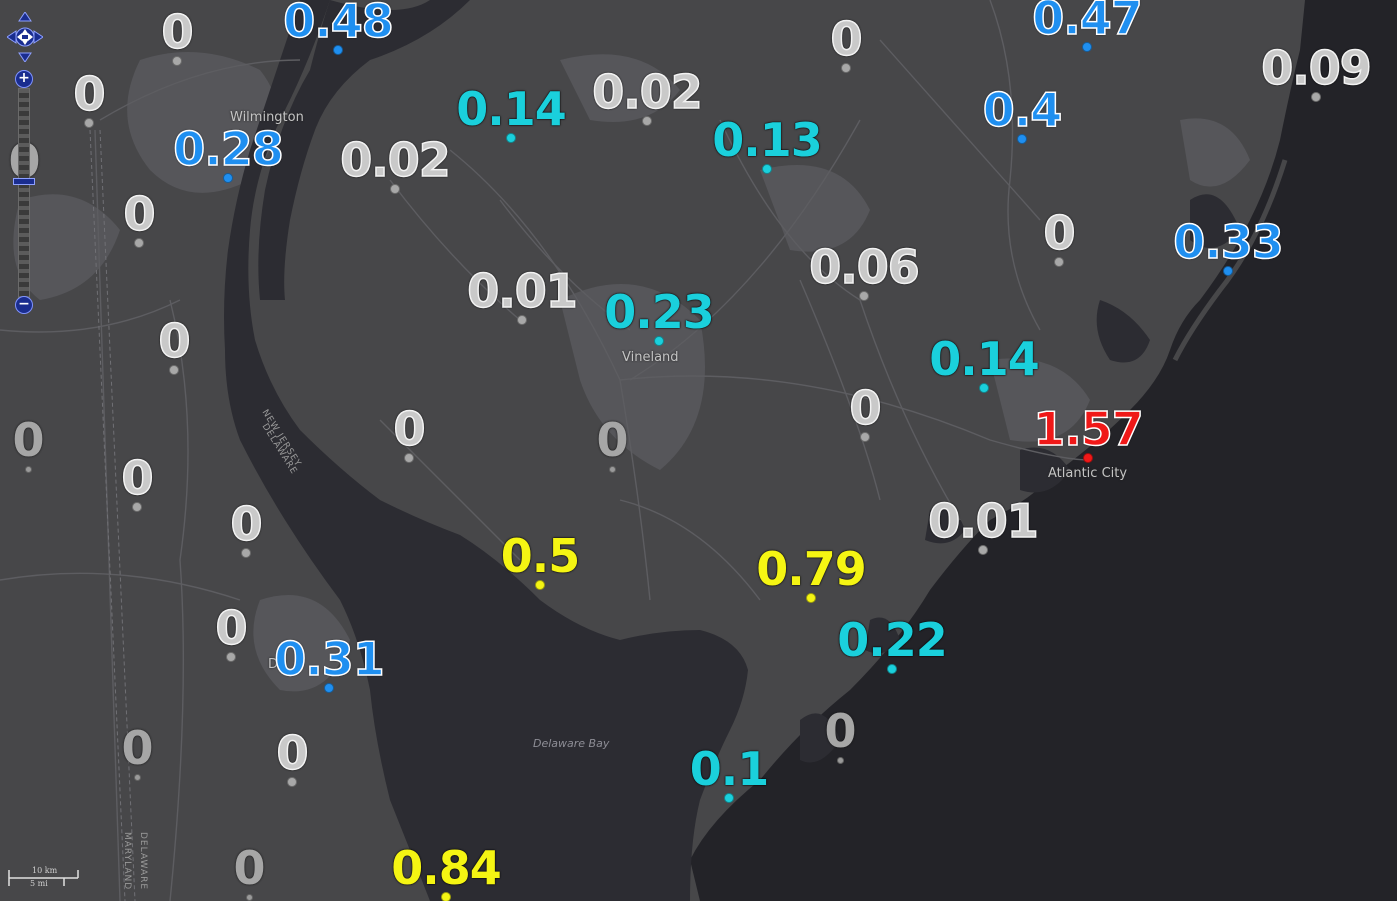 The width and height of the screenshot is (1397, 901). What do you see at coordinates (330, 659) in the screenshot?
I see `precip-value-label: 0.31` at bounding box center [330, 659].